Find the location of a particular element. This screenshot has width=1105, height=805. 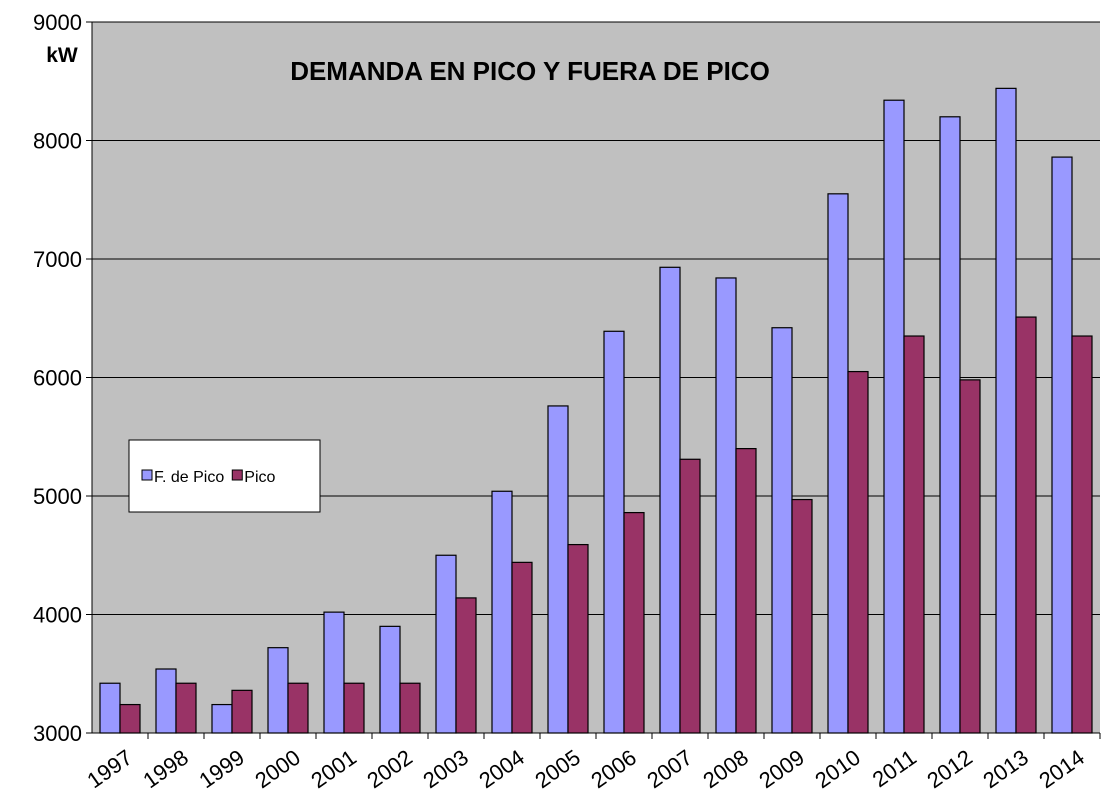

y-tick-label: 9000 is located at coordinates (57, 22).